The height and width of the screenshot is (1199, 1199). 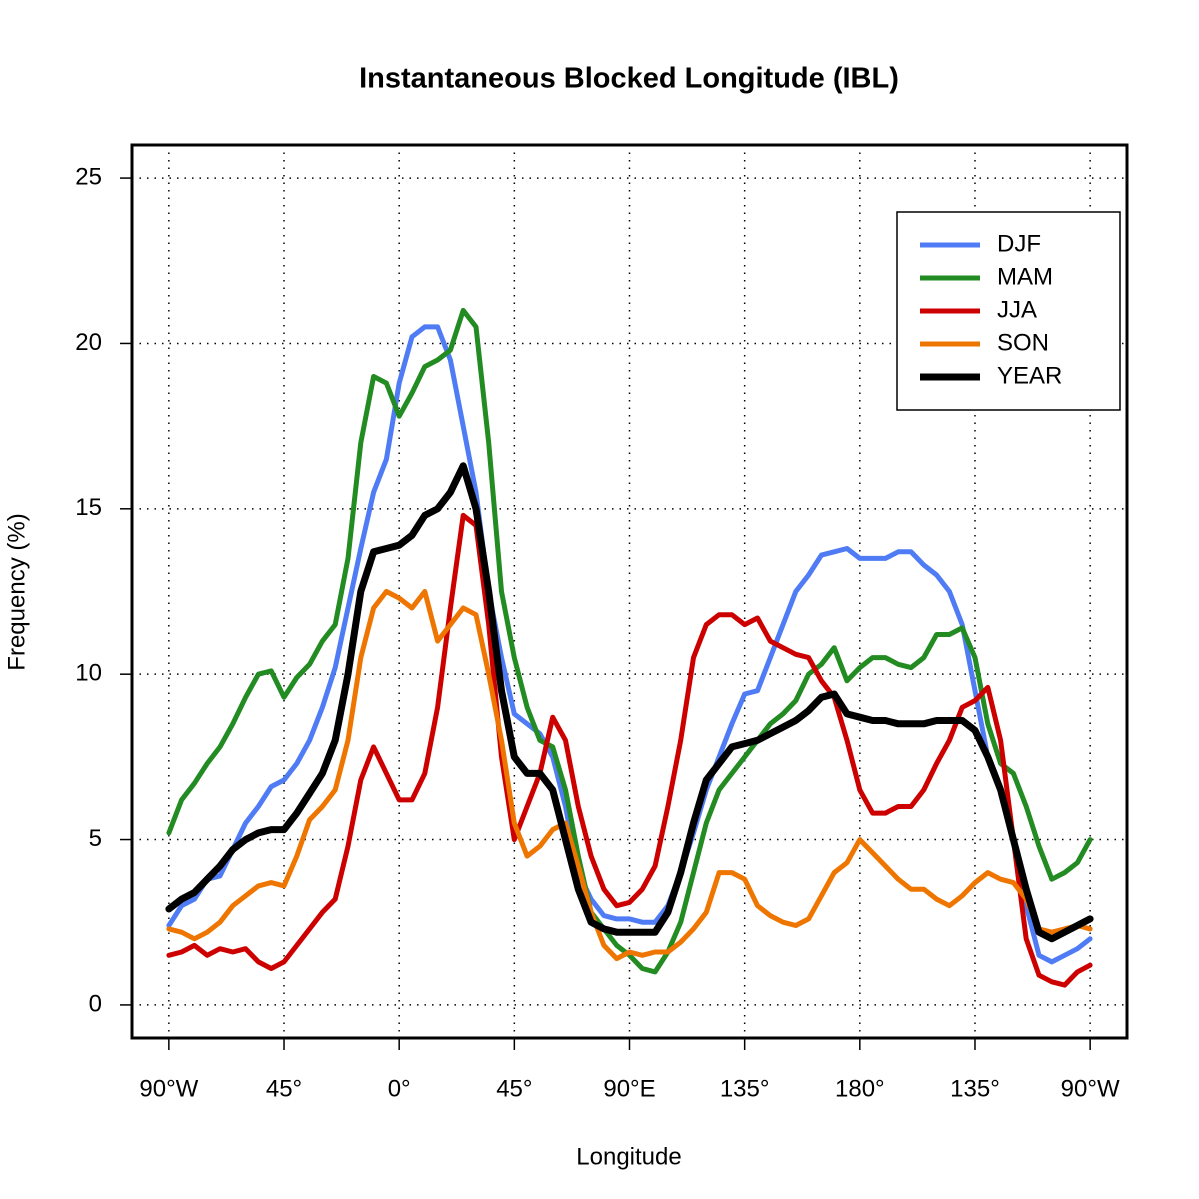 What do you see at coordinates (95, 1003) in the screenshot?
I see `y-tick-label: 0` at bounding box center [95, 1003].